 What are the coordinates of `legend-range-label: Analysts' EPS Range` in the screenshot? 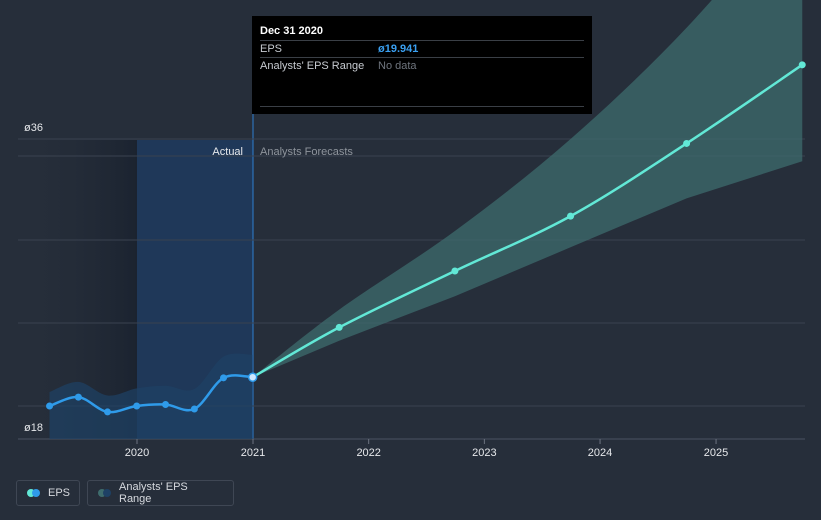 It's located at (153, 493).